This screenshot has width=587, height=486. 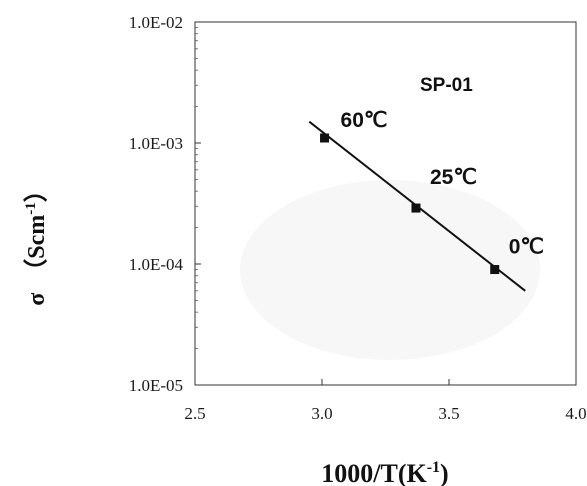 I want to click on point-labels: 60℃ 25℃ 0℃, so click(x=442, y=184).